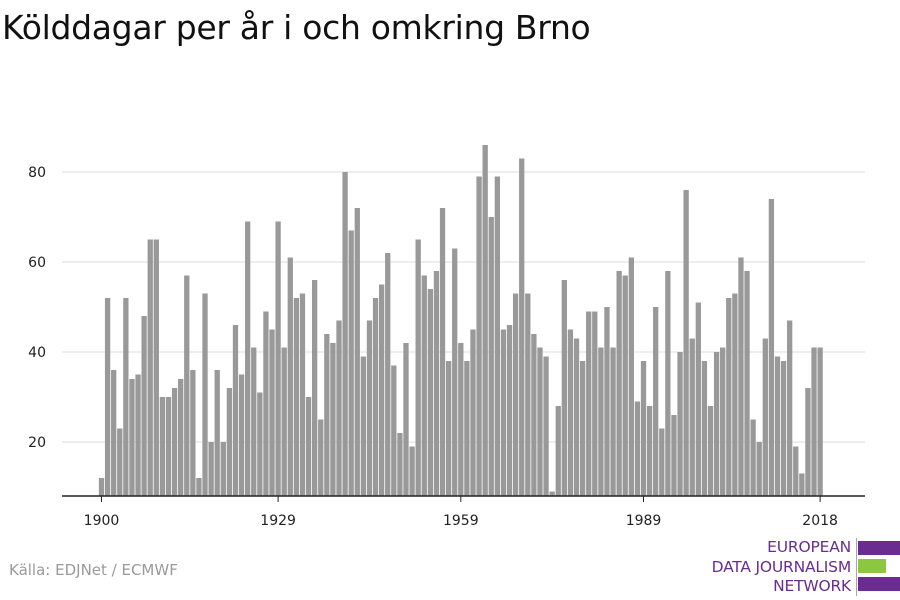  What do you see at coordinates (564, 388) in the screenshot?
I see `bar-1976` at bounding box center [564, 388].